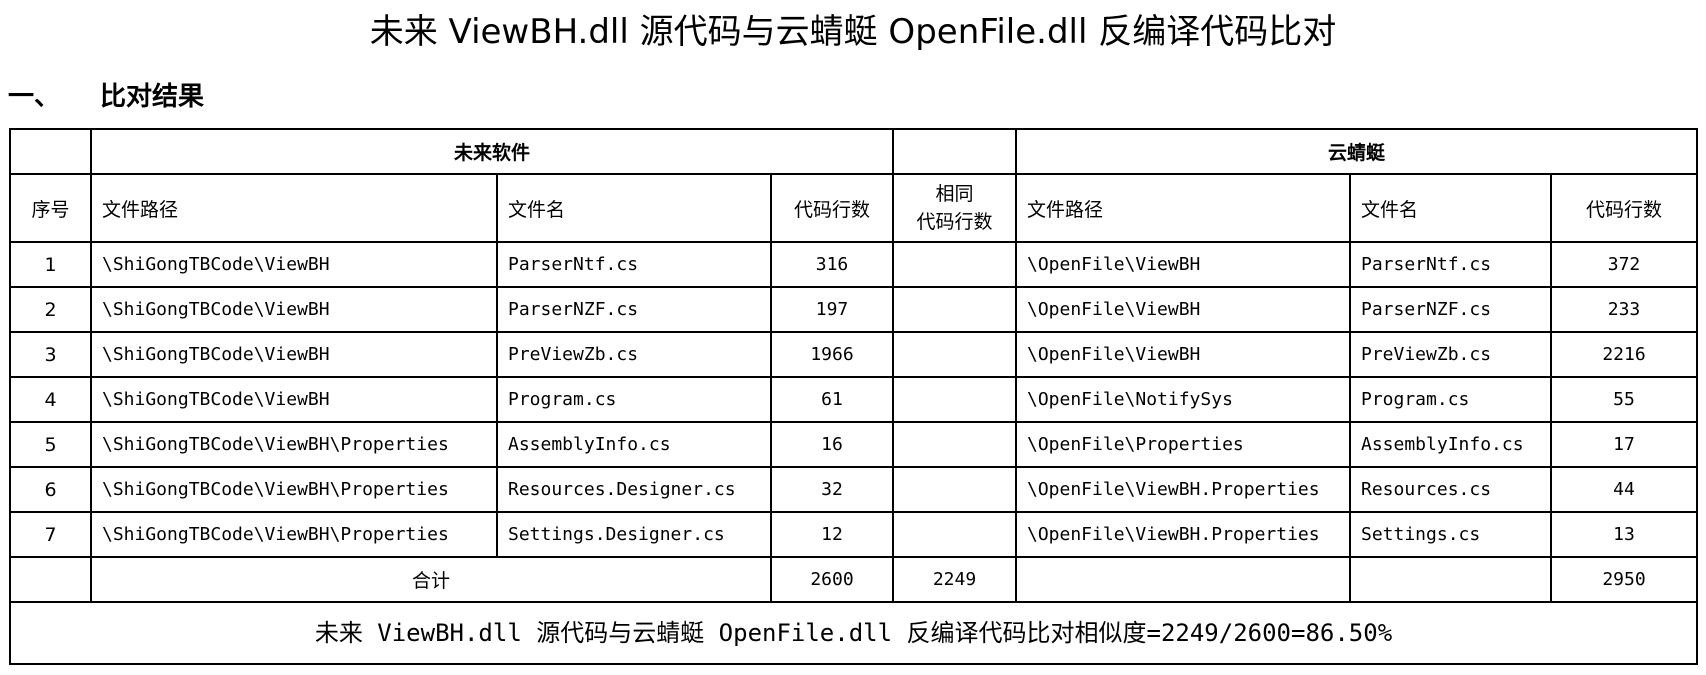 The width and height of the screenshot is (1706, 675). I want to click on cell-index: 4, so click(50, 399).